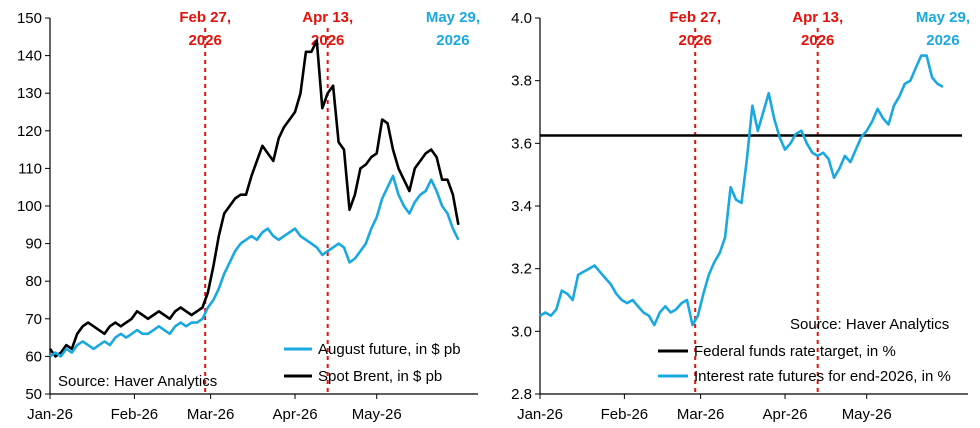  What do you see at coordinates (822, 376) in the screenshot?
I see `legend-label: Interest rate futures for end-2026, in %` at bounding box center [822, 376].